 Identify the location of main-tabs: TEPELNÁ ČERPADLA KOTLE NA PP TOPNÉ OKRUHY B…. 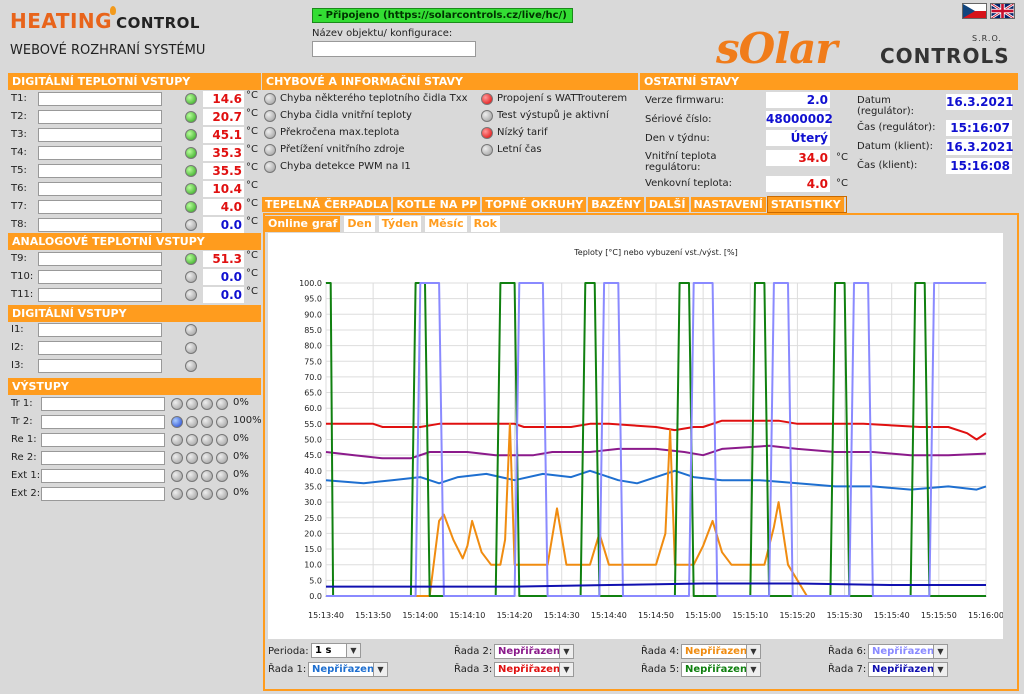
(554, 204).